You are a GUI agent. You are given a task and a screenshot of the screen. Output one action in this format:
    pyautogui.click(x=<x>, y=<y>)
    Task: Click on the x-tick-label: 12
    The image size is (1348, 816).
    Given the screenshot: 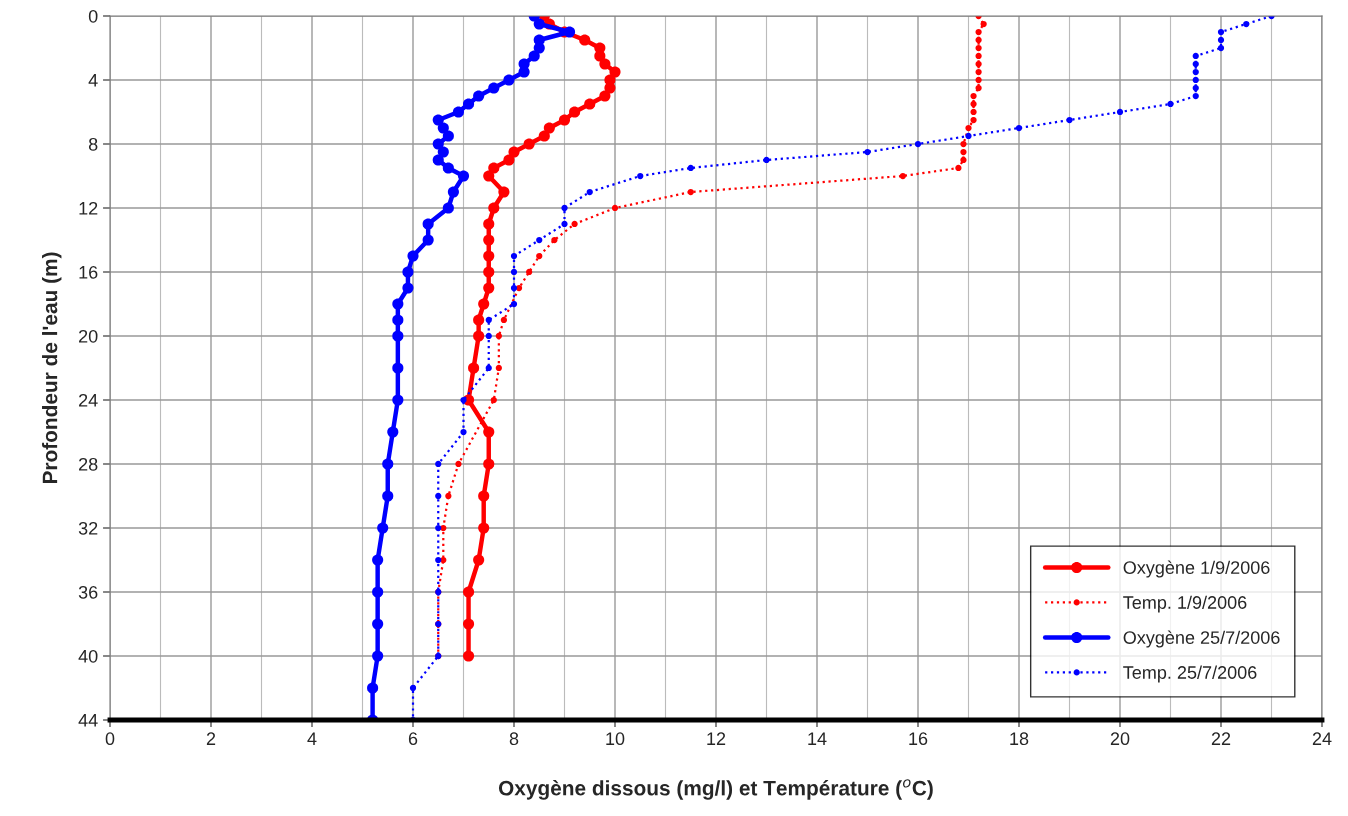 What is the action you would take?
    pyautogui.click(x=716, y=738)
    